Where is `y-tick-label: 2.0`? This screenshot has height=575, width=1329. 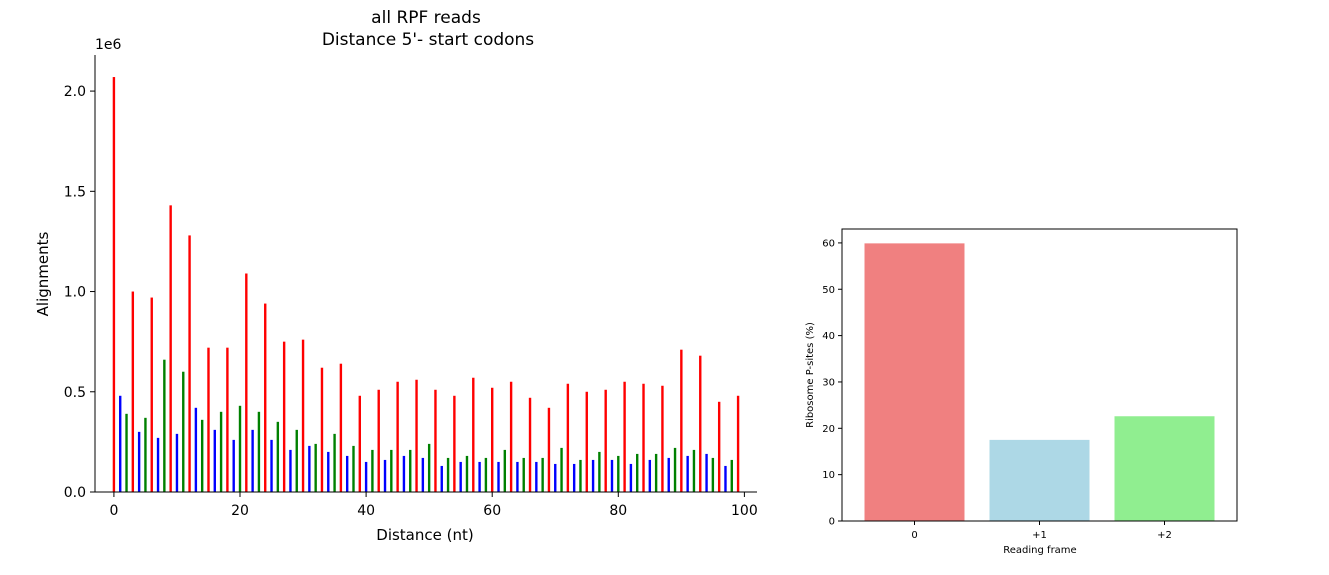
y-tick-label: 2.0 is located at coordinates (75, 92).